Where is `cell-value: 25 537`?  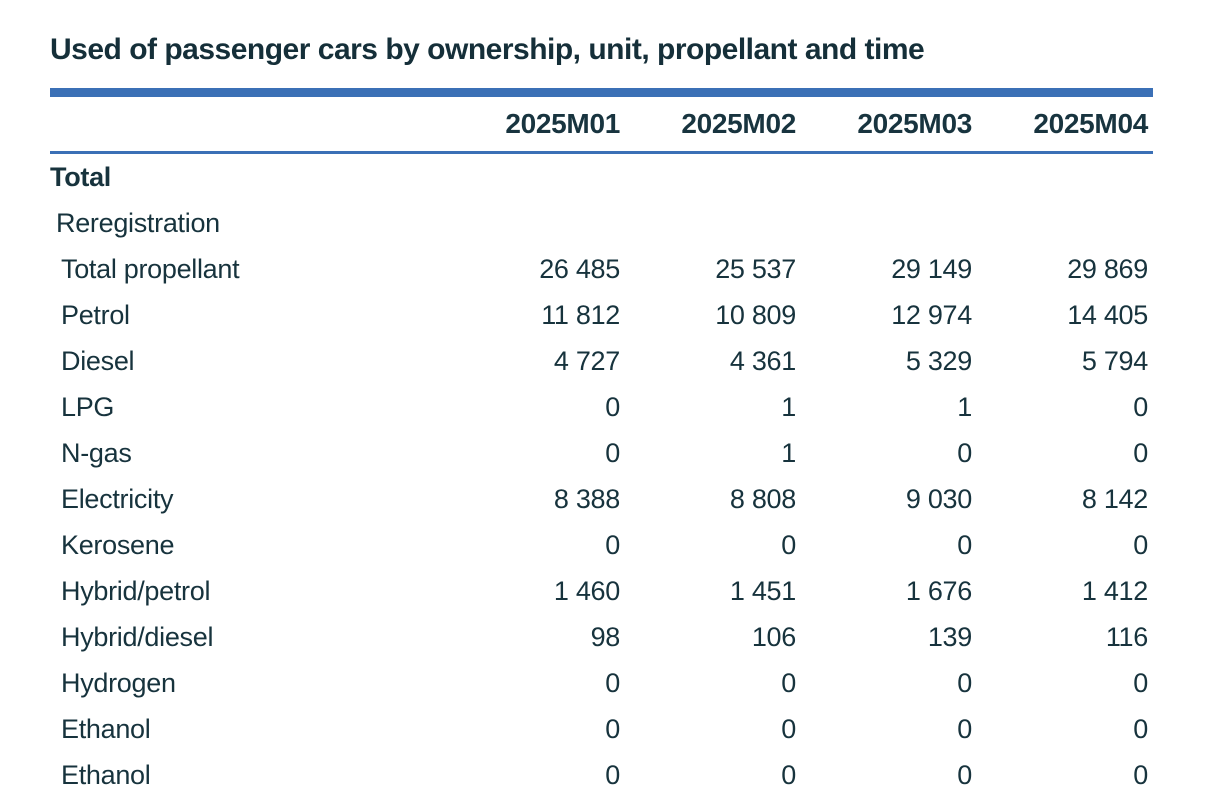
cell-value: 25 537 is located at coordinates (755, 268).